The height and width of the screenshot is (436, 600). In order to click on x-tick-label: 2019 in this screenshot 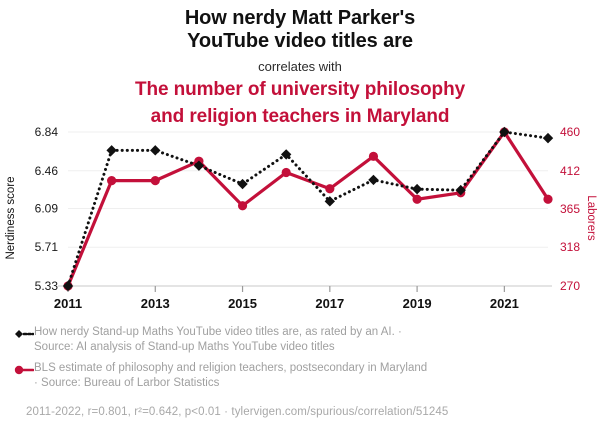, I will do `click(417, 303)`.